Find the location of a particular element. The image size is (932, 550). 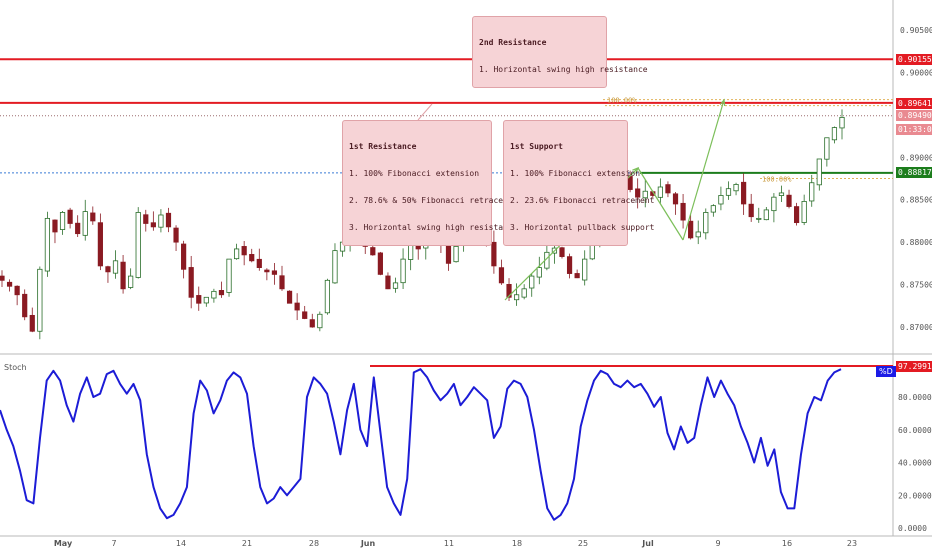

fib-label: 100.00% is located at coordinates (777, 180).